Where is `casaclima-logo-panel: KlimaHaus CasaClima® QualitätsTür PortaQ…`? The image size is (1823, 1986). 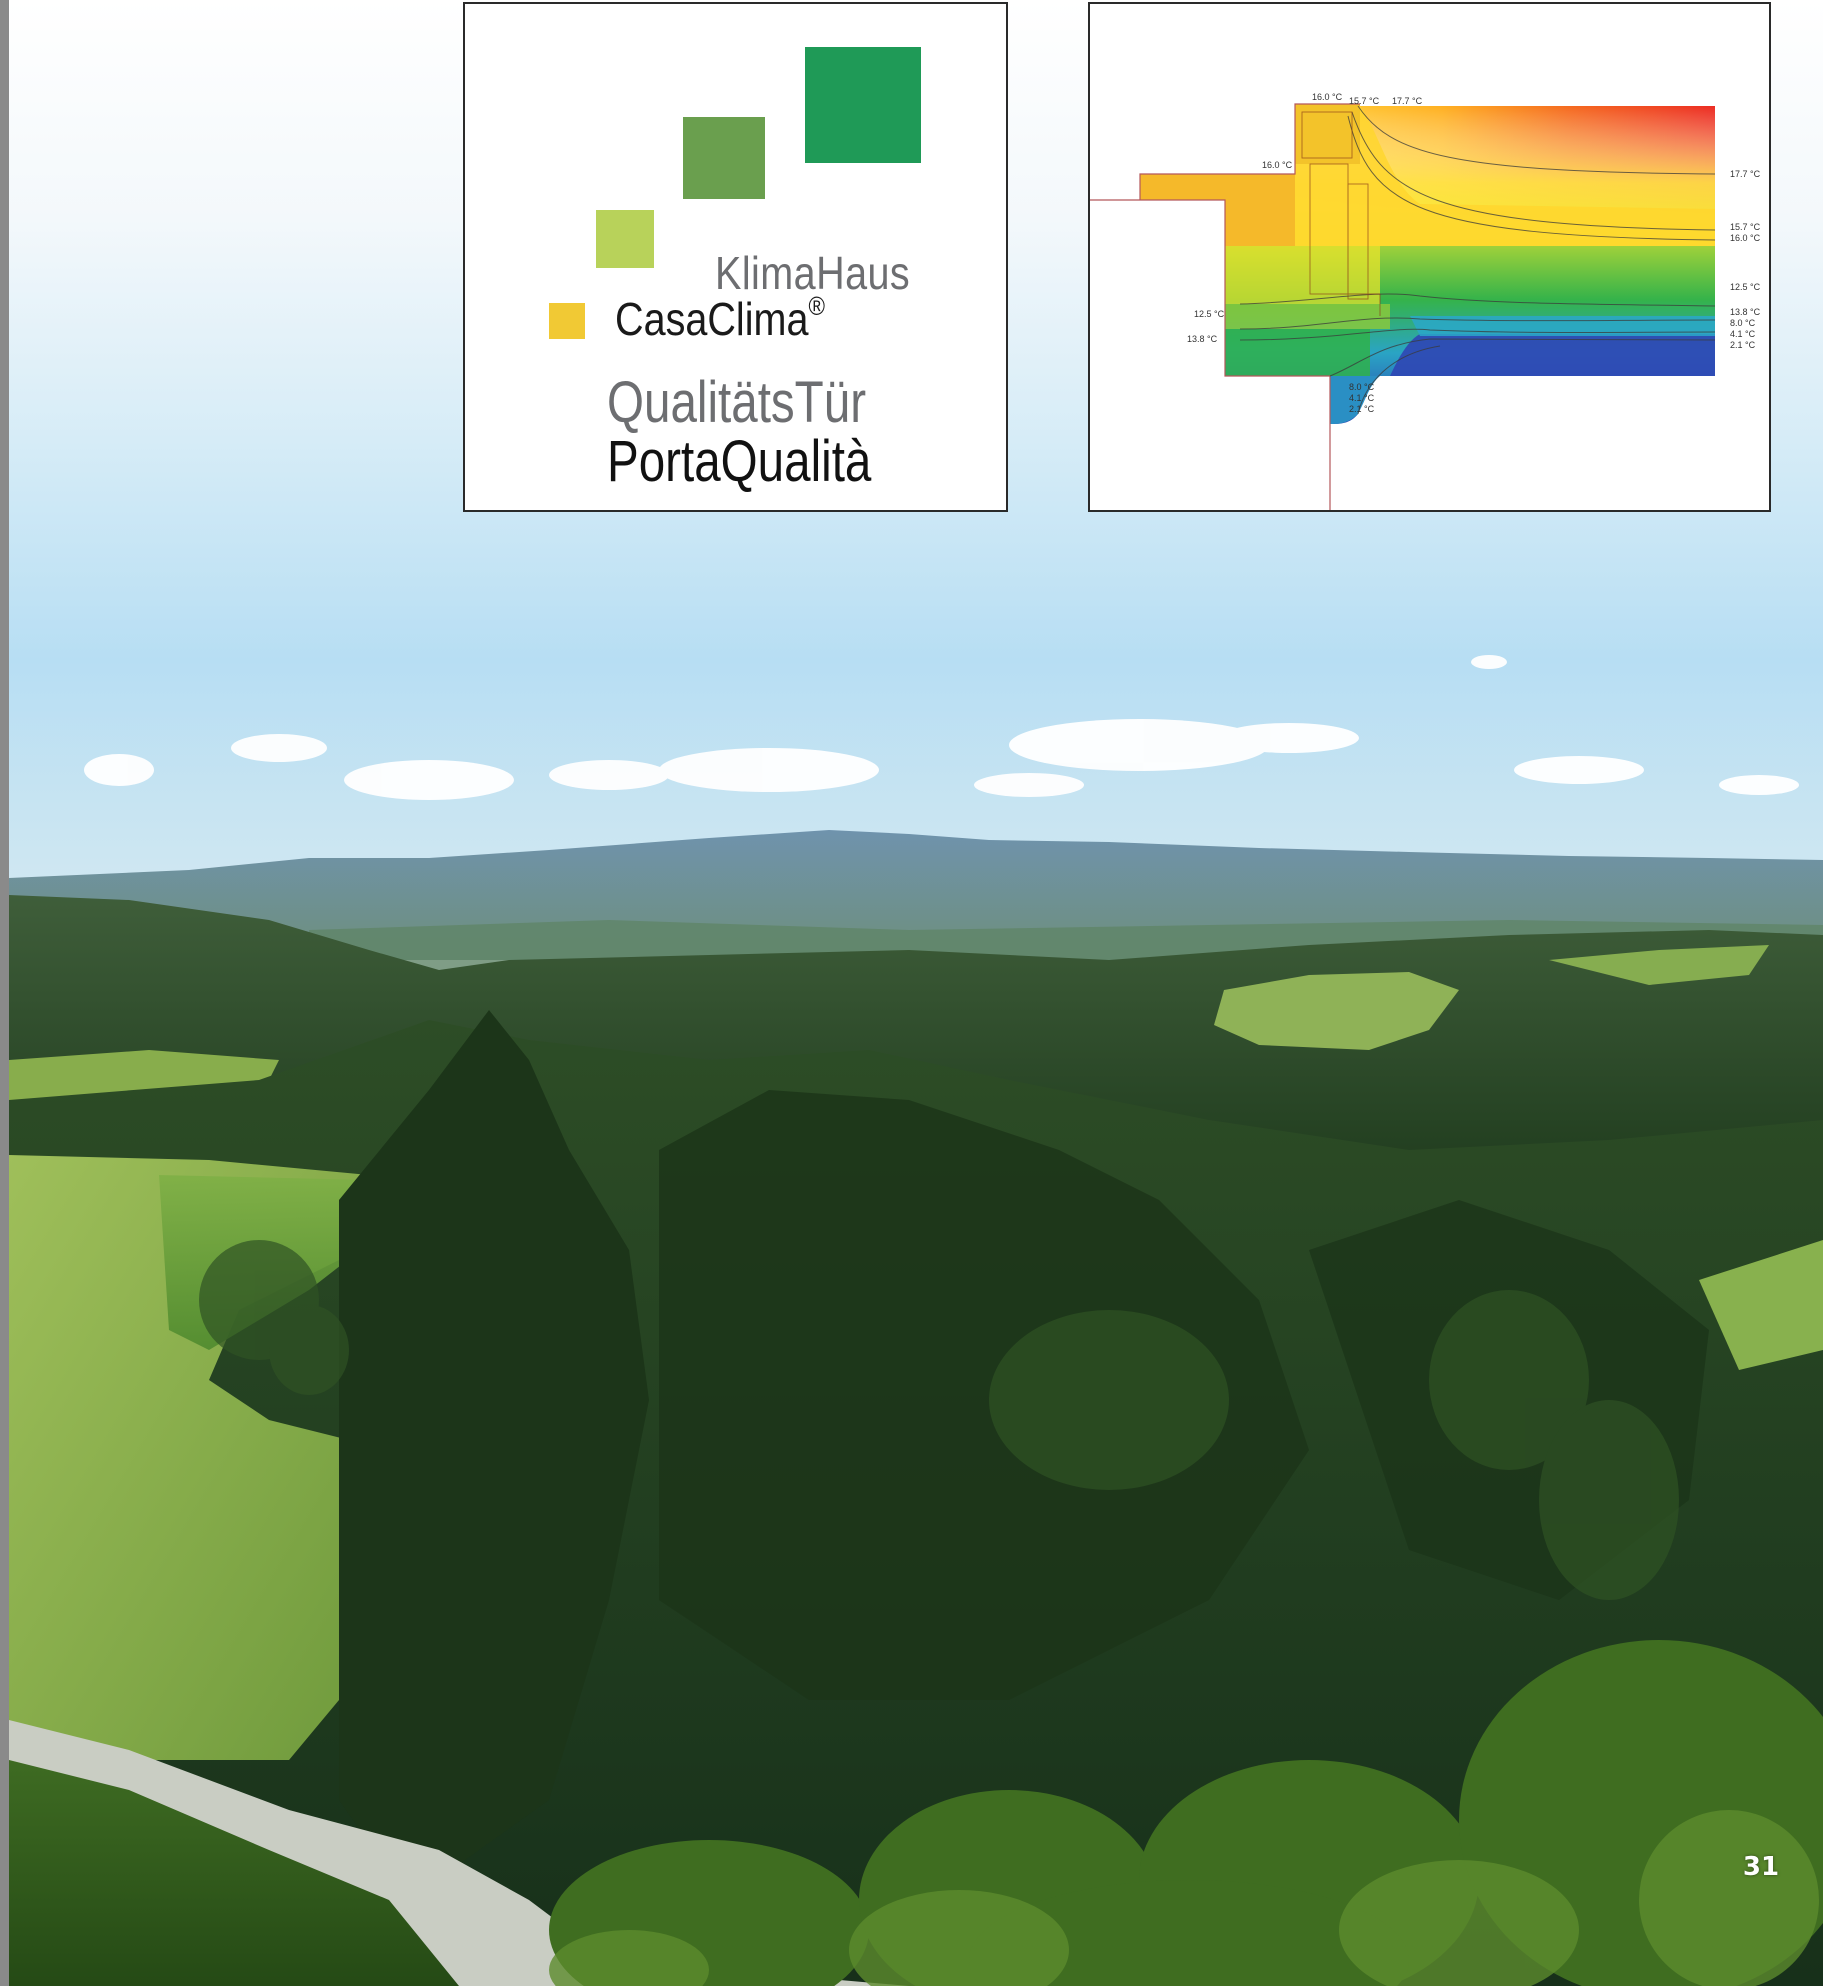
casaclima-logo-panel: KlimaHaus CasaClima® QualitätsTür PortaQ… is located at coordinates (735, 257).